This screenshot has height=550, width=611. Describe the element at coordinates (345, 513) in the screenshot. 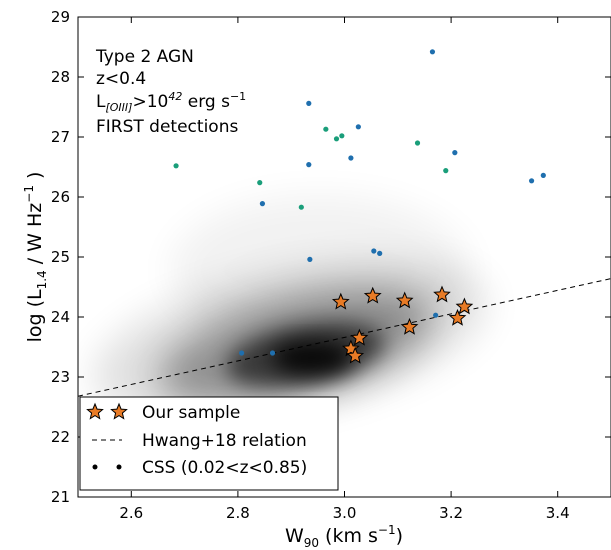

I see `x-tick-label: 3.0` at that location.